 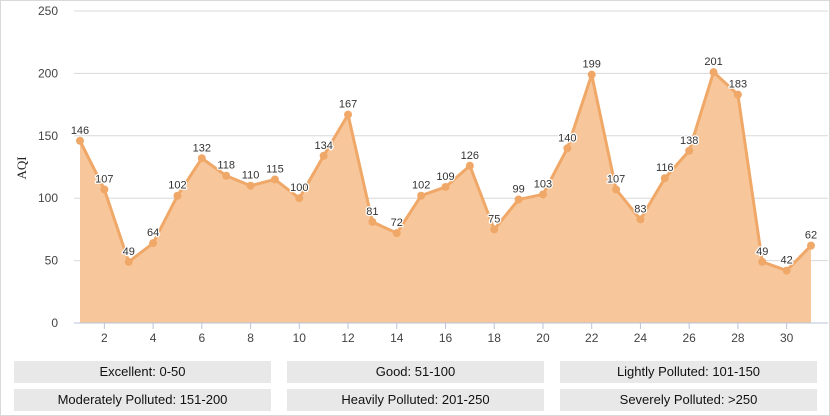 What do you see at coordinates (688, 400) in the screenshot?
I see `legend-severely-polluted: Severely Polluted: >250` at bounding box center [688, 400].